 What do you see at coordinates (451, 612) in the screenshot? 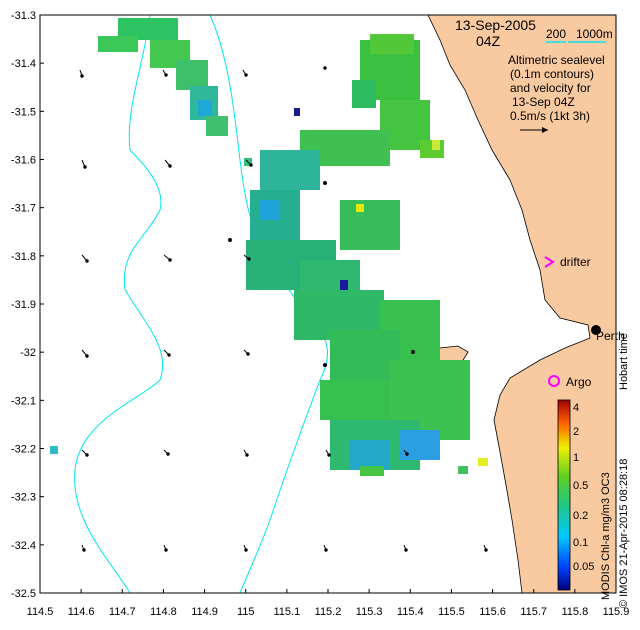
I see `x-tick-label: 115.5` at bounding box center [451, 612].